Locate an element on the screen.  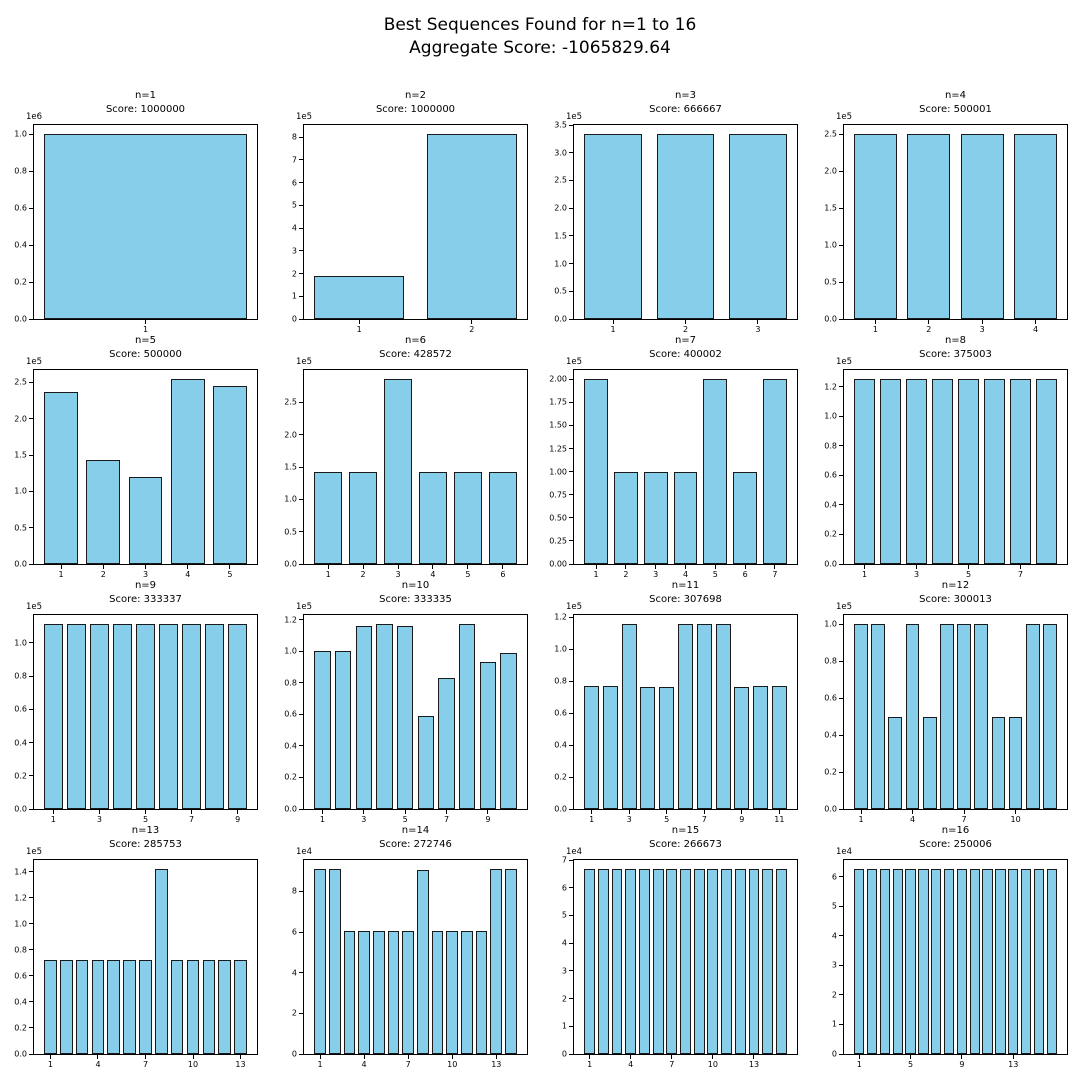
y-tick-label: 0.5 is located at coordinates (20, 528).